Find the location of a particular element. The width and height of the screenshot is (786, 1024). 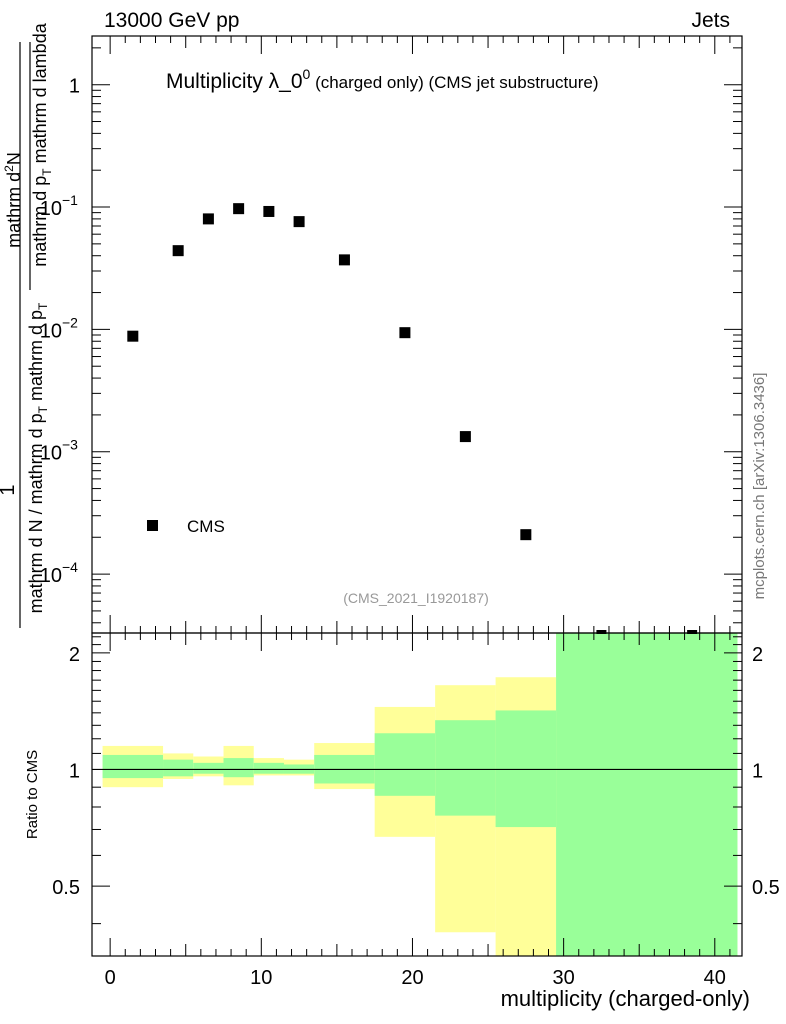

ratio-y-axis-label: Ratio to CMS is located at coordinates (32, 794).